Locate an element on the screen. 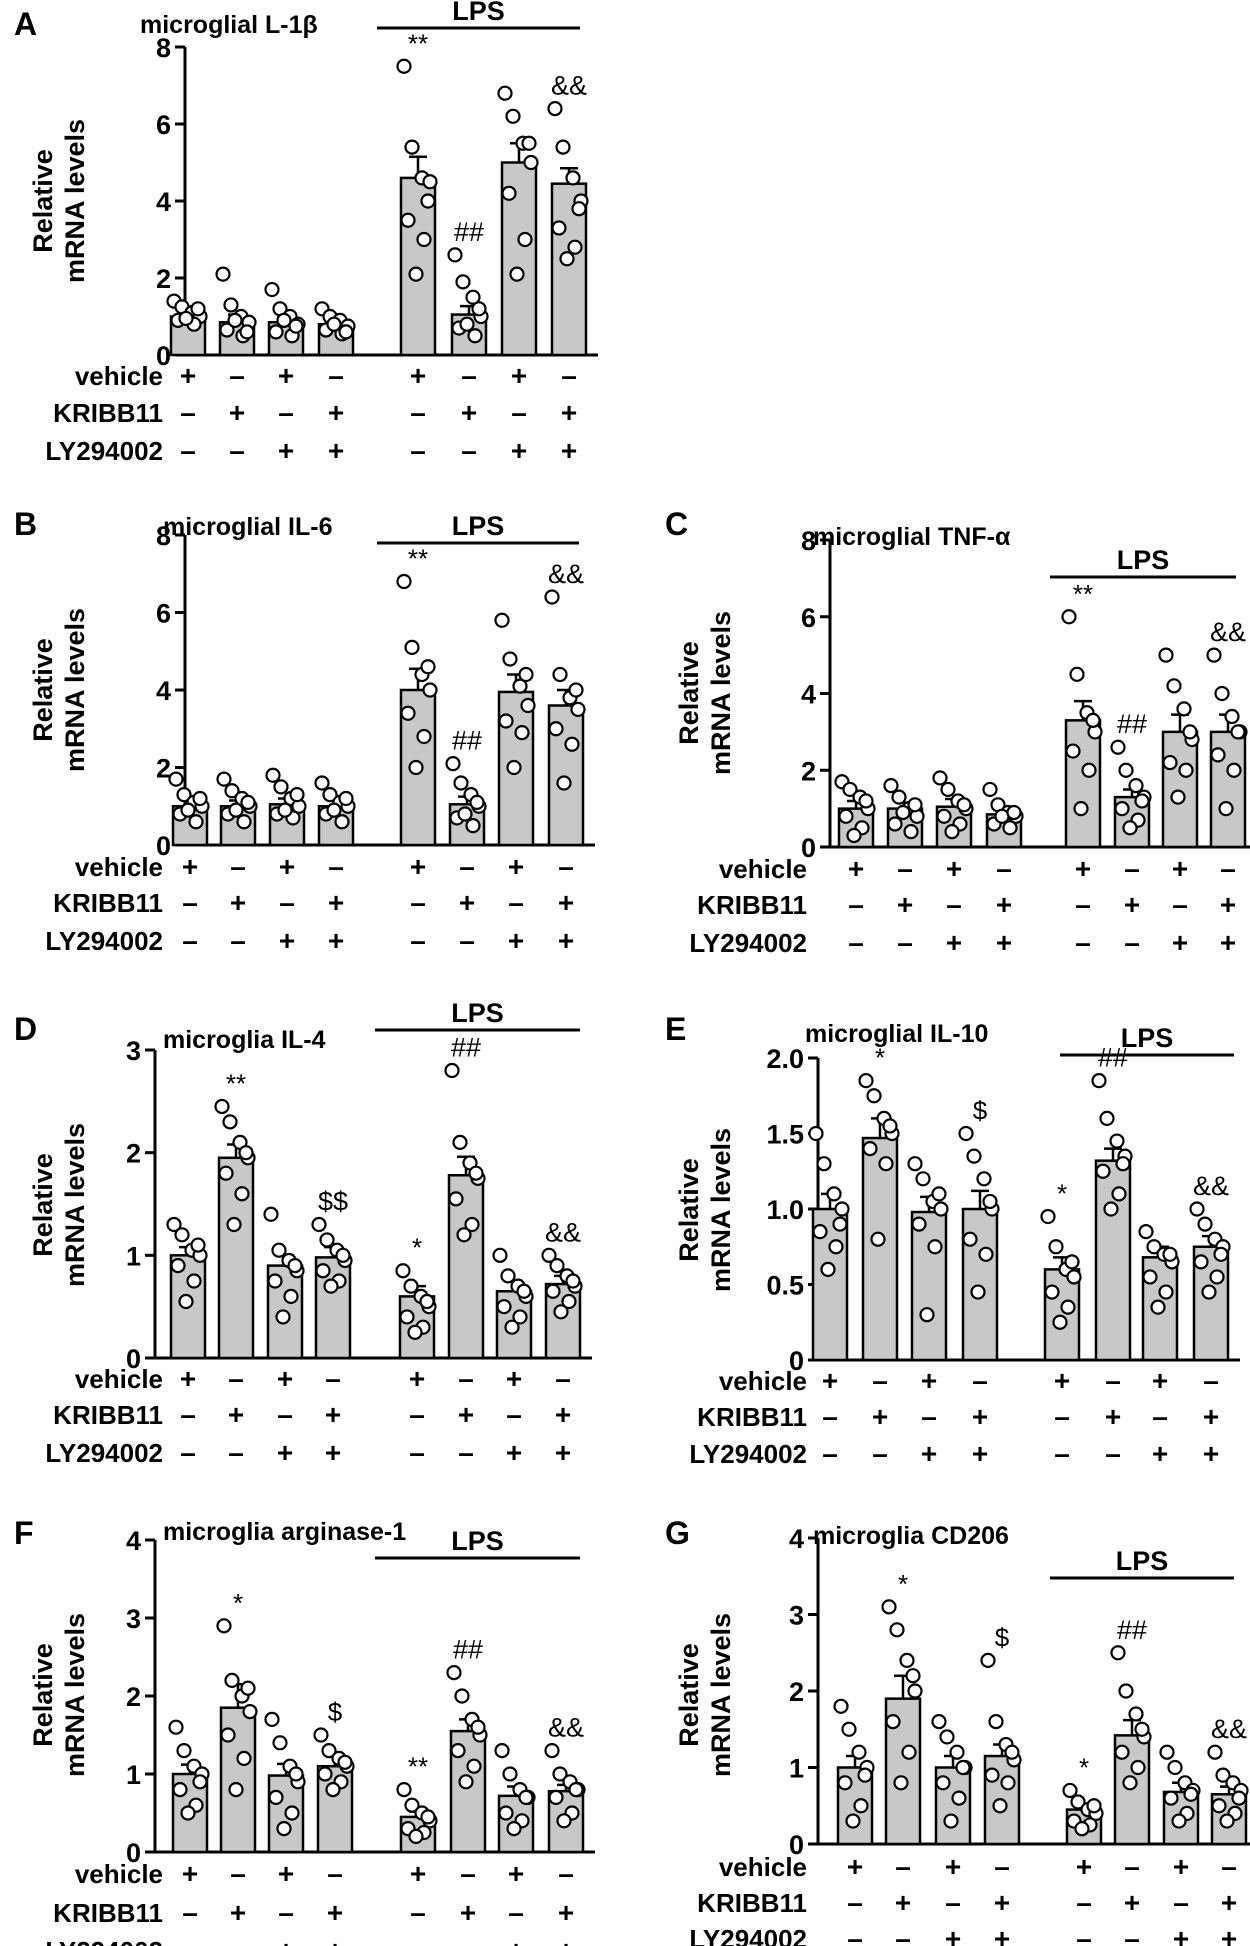 This screenshot has height=1946, width=1250. y-tick-label: 3 is located at coordinates (133, 1619).